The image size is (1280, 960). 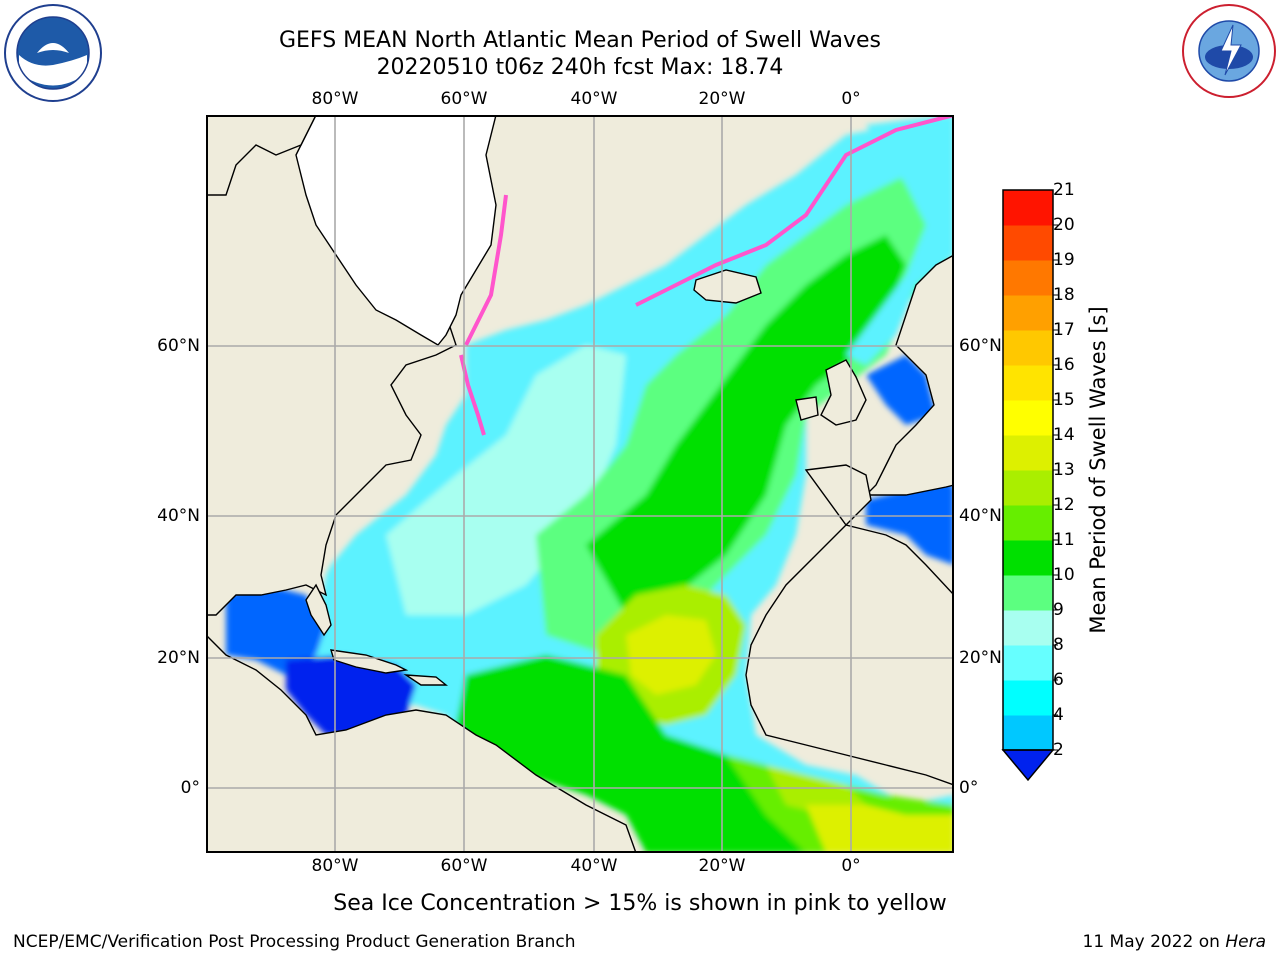 What do you see at coordinates (969, 788) in the screenshot?
I see `lat-label-right: 0°` at bounding box center [969, 788].